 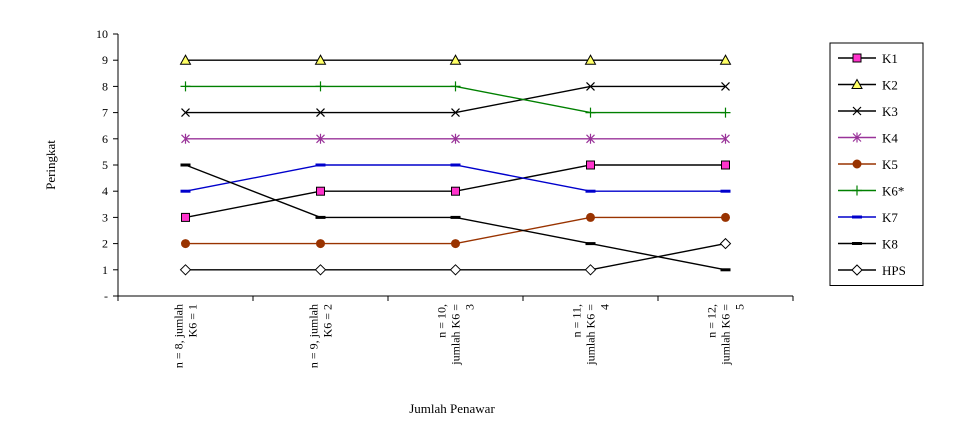 What do you see at coordinates (106, 296) in the screenshot?
I see `y-tick-label: -` at bounding box center [106, 296].